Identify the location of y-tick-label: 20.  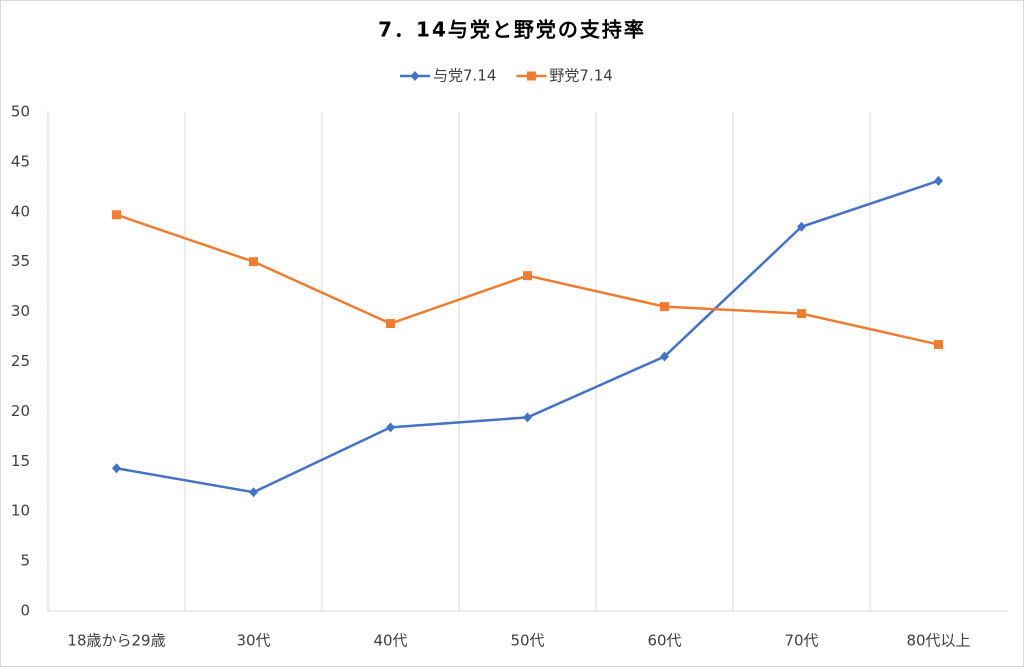
(20, 411).